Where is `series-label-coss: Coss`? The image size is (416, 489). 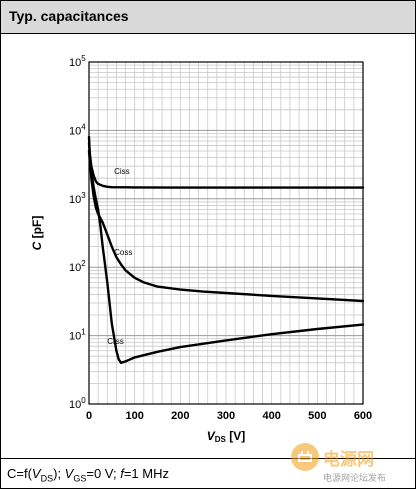
series-label-coss: Coss is located at coordinates (123, 252).